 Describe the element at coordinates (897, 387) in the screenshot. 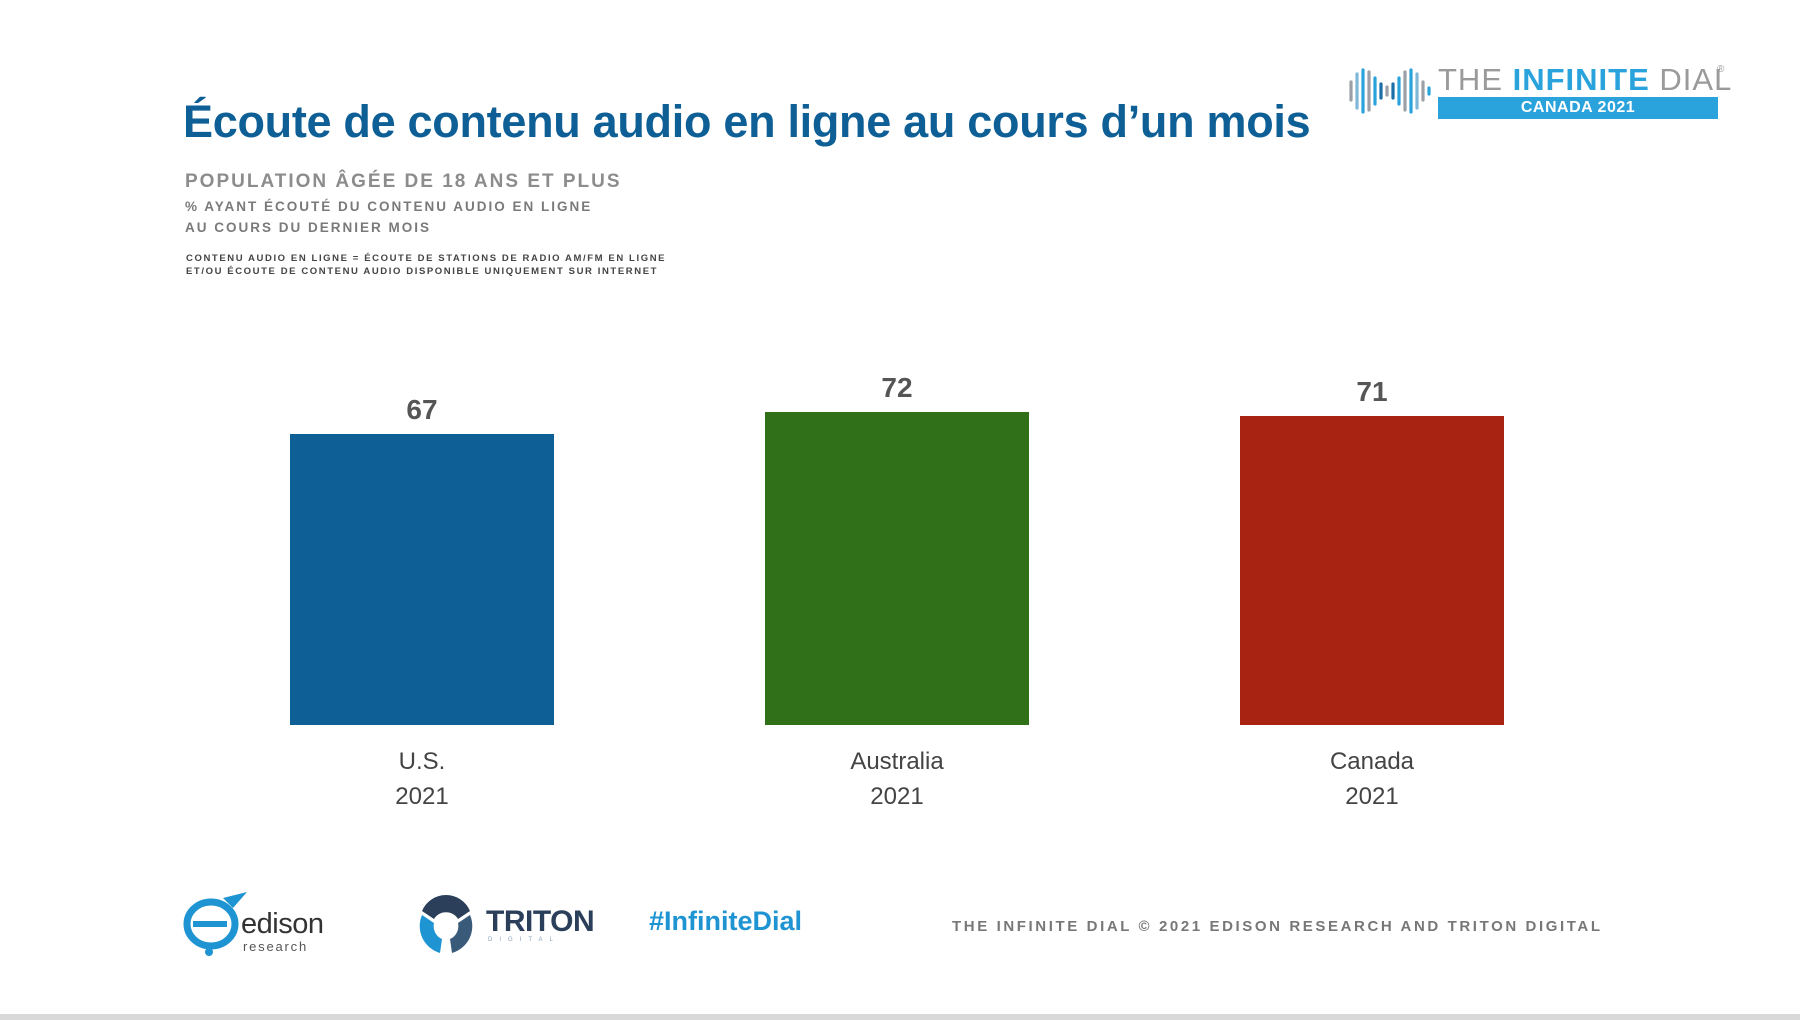

I see `bar-value-label: 72` at that location.